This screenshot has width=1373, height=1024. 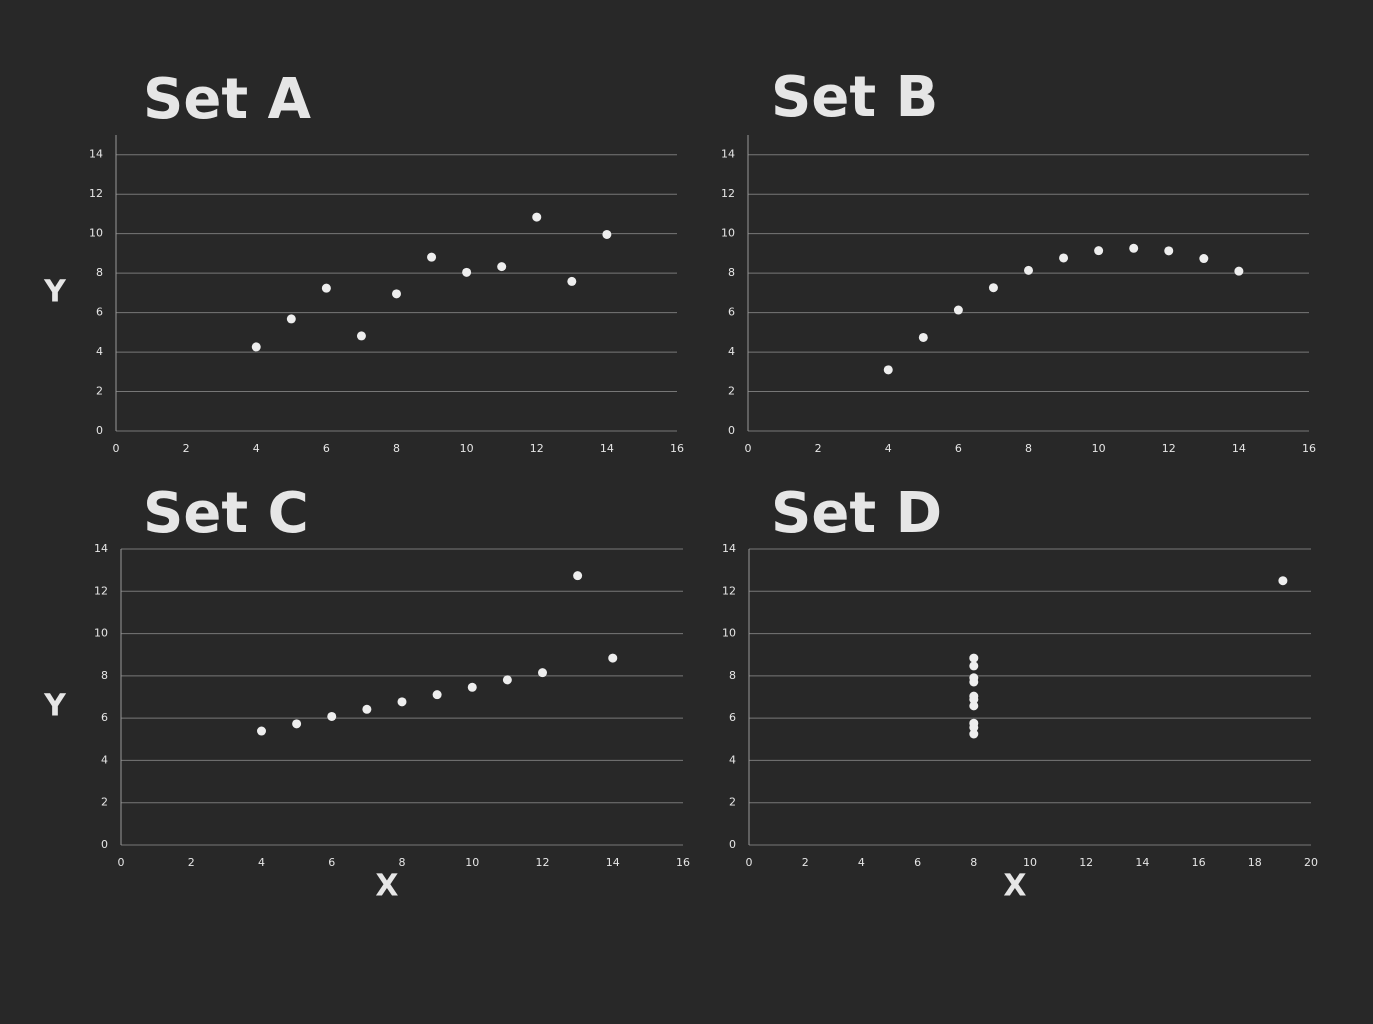 What do you see at coordinates (856, 513) in the screenshot?
I see `chart-title: Set D` at bounding box center [856, 513].